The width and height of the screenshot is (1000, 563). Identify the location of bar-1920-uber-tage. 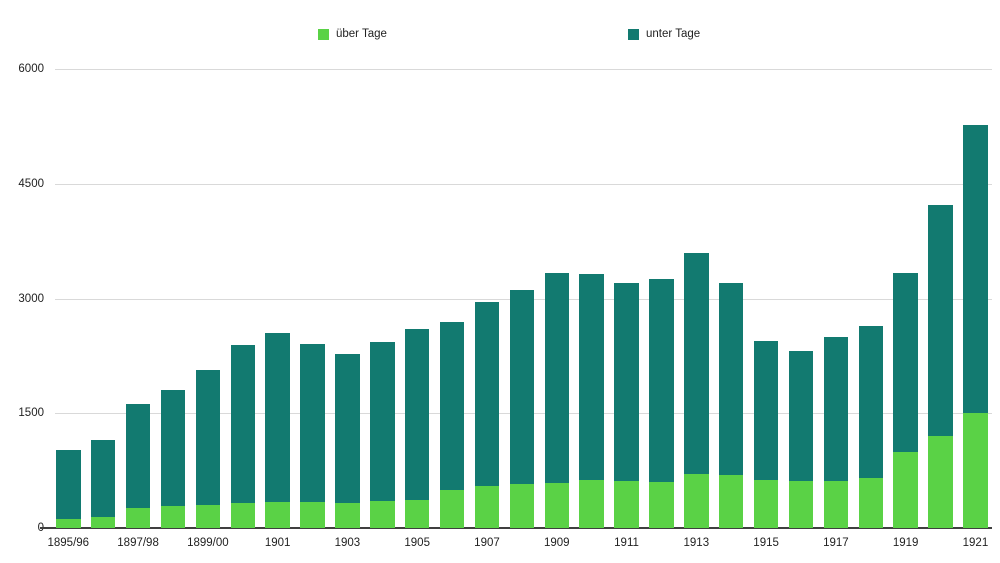
(940, 482).